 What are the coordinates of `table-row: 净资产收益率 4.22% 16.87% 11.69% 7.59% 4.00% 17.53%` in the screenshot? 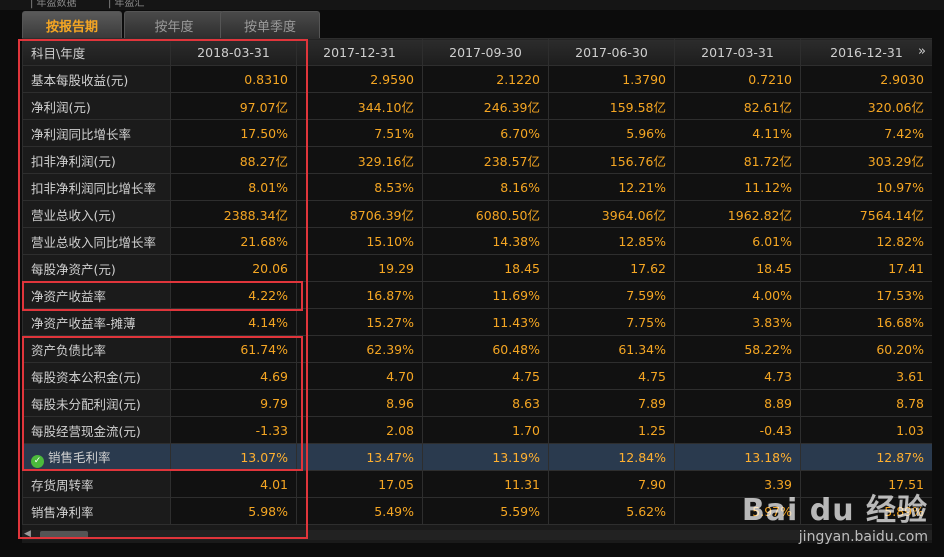 It's located at (477, 295).